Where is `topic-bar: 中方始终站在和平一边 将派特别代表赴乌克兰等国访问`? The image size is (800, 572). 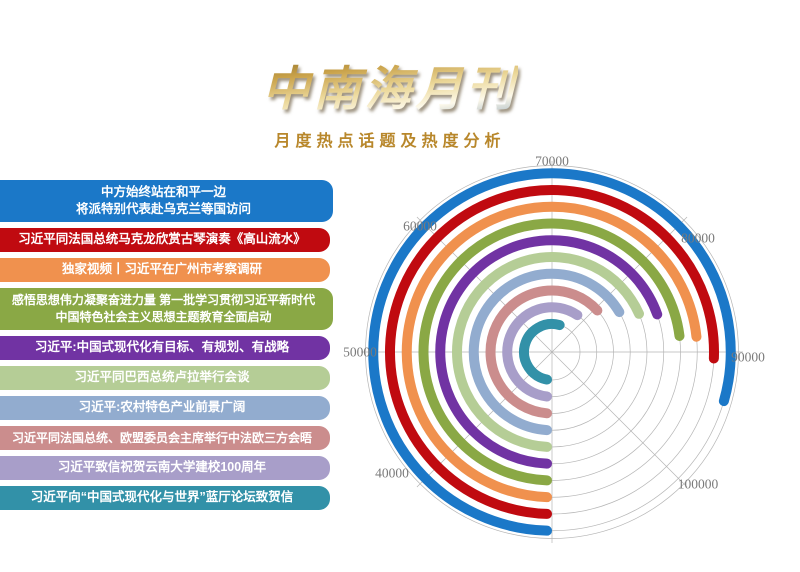
topic-bar: 中方始终站在和平一边 将派特别代表赴乌克兰等国访问 is located at coordinates (166, 201).